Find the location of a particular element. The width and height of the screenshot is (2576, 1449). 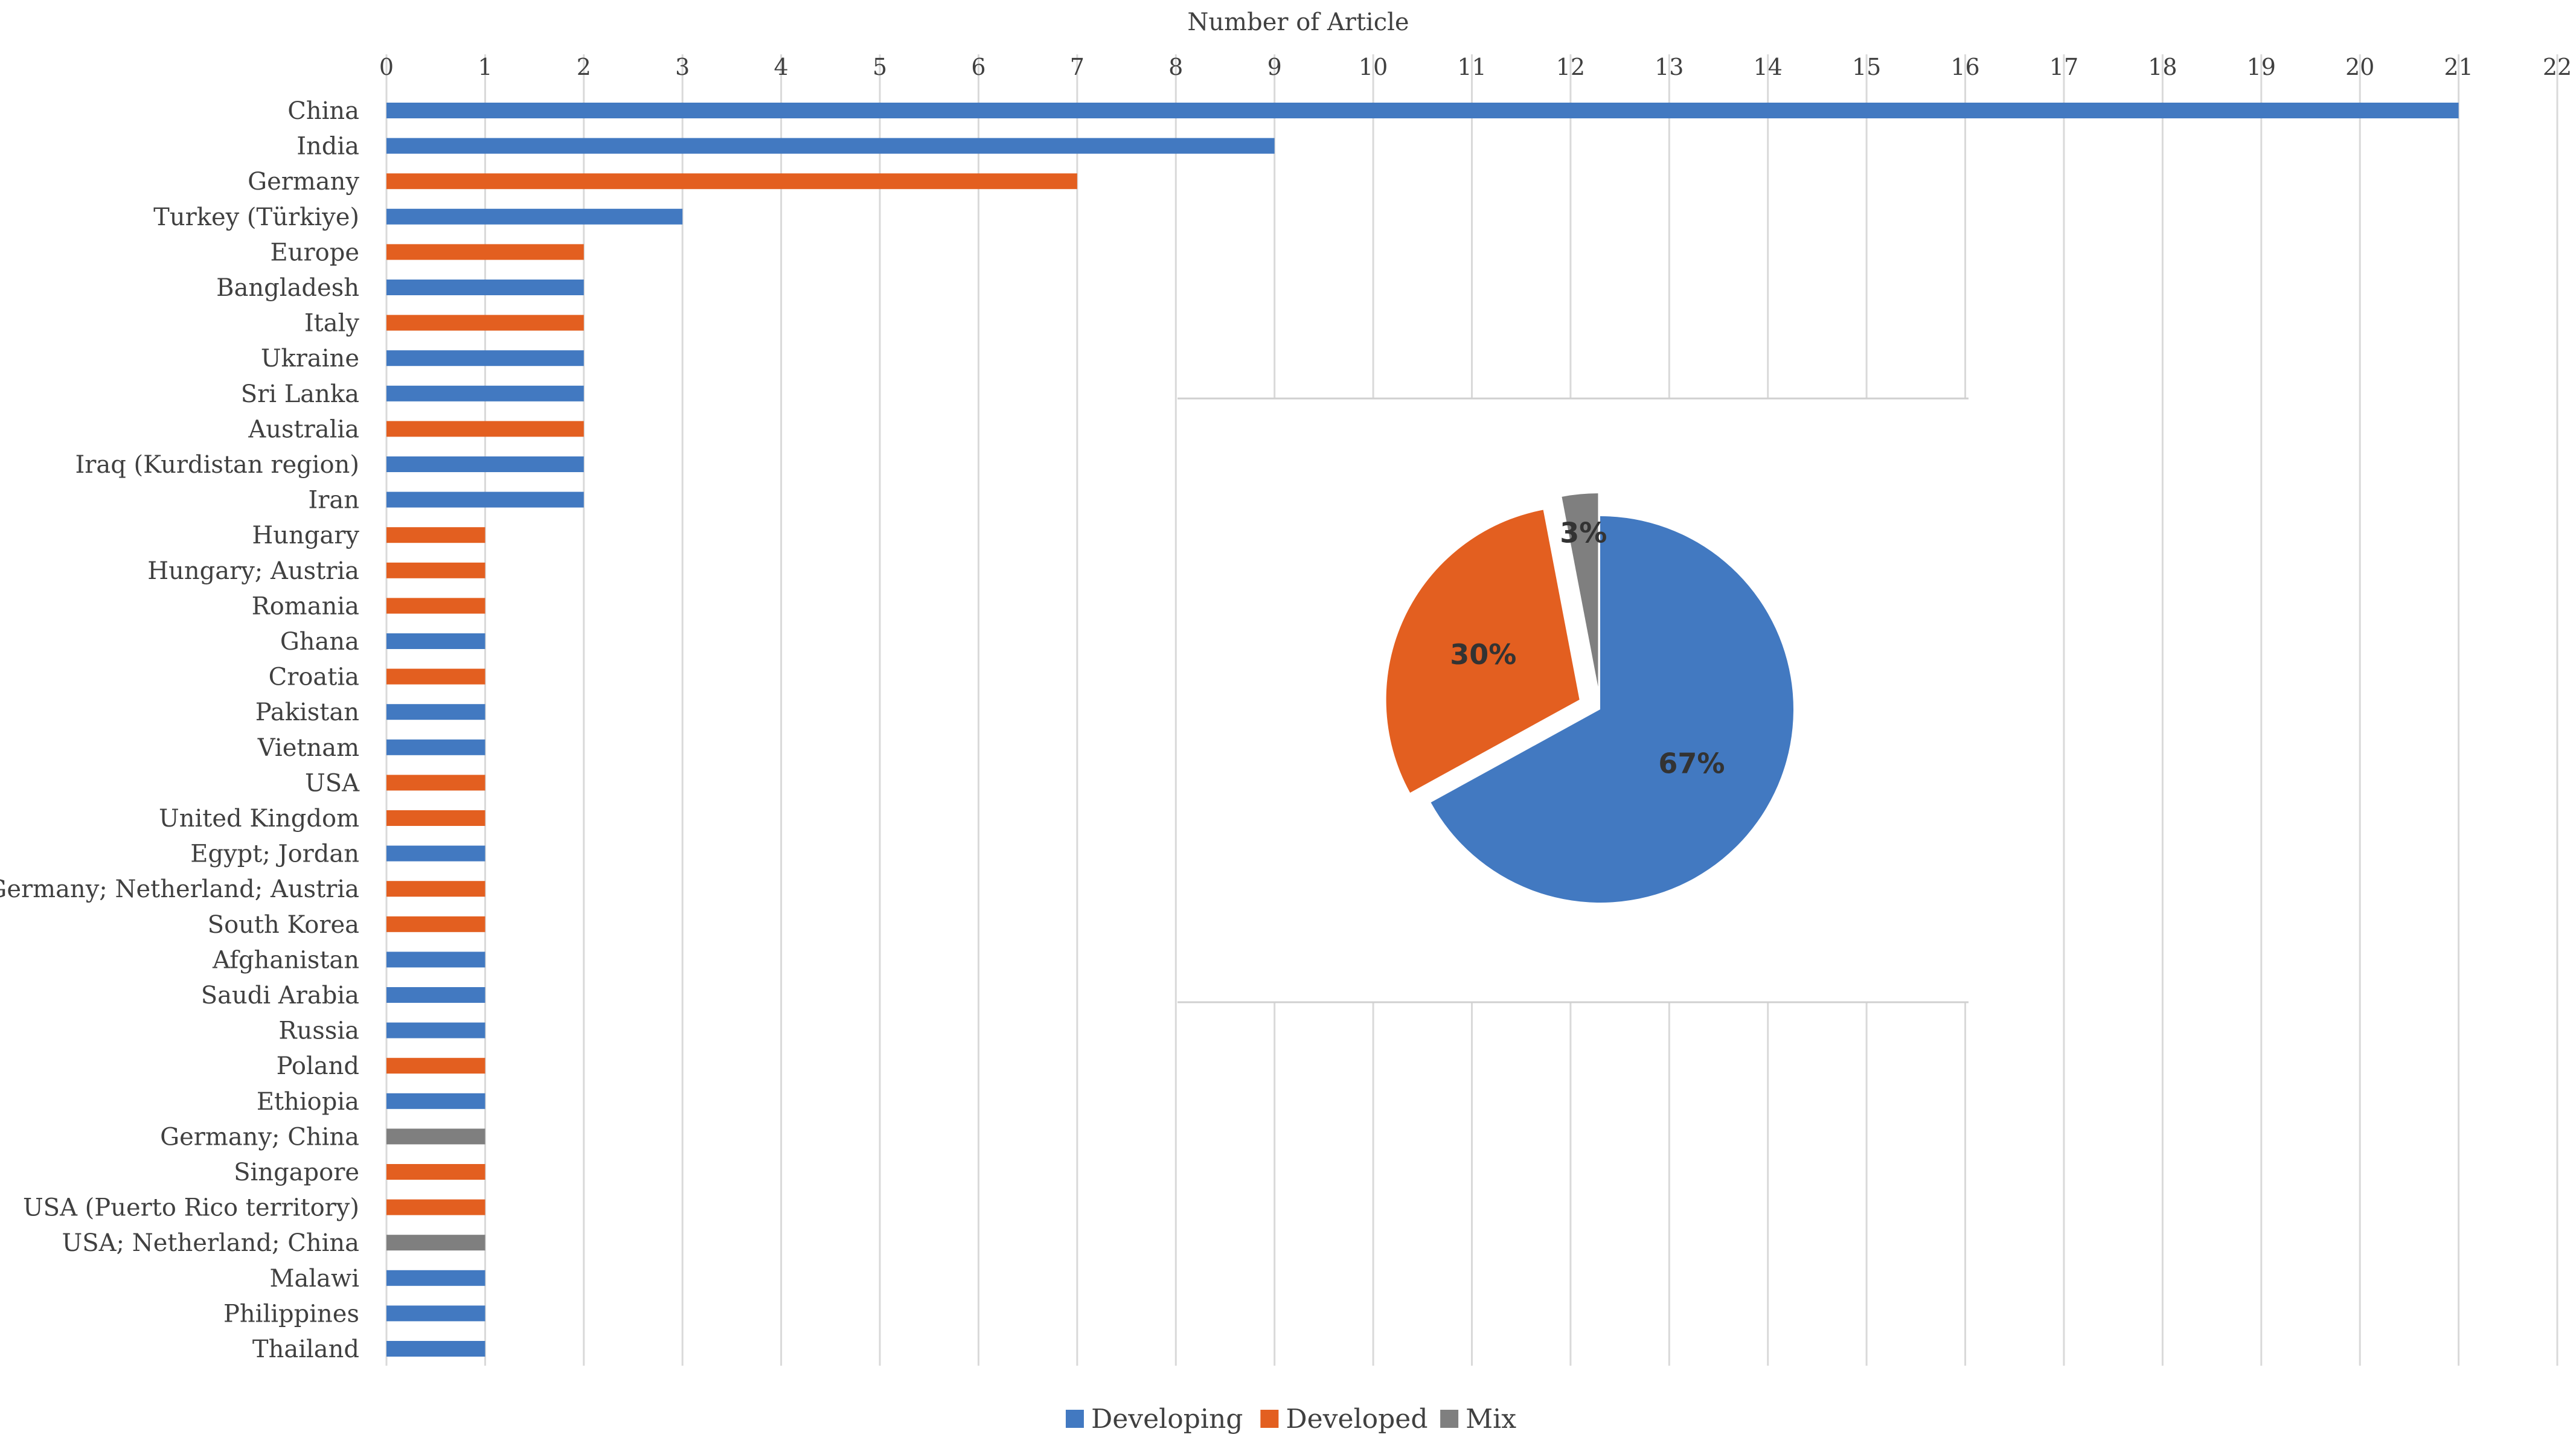

category-label: Ghana is located at coordinates (319, 642).